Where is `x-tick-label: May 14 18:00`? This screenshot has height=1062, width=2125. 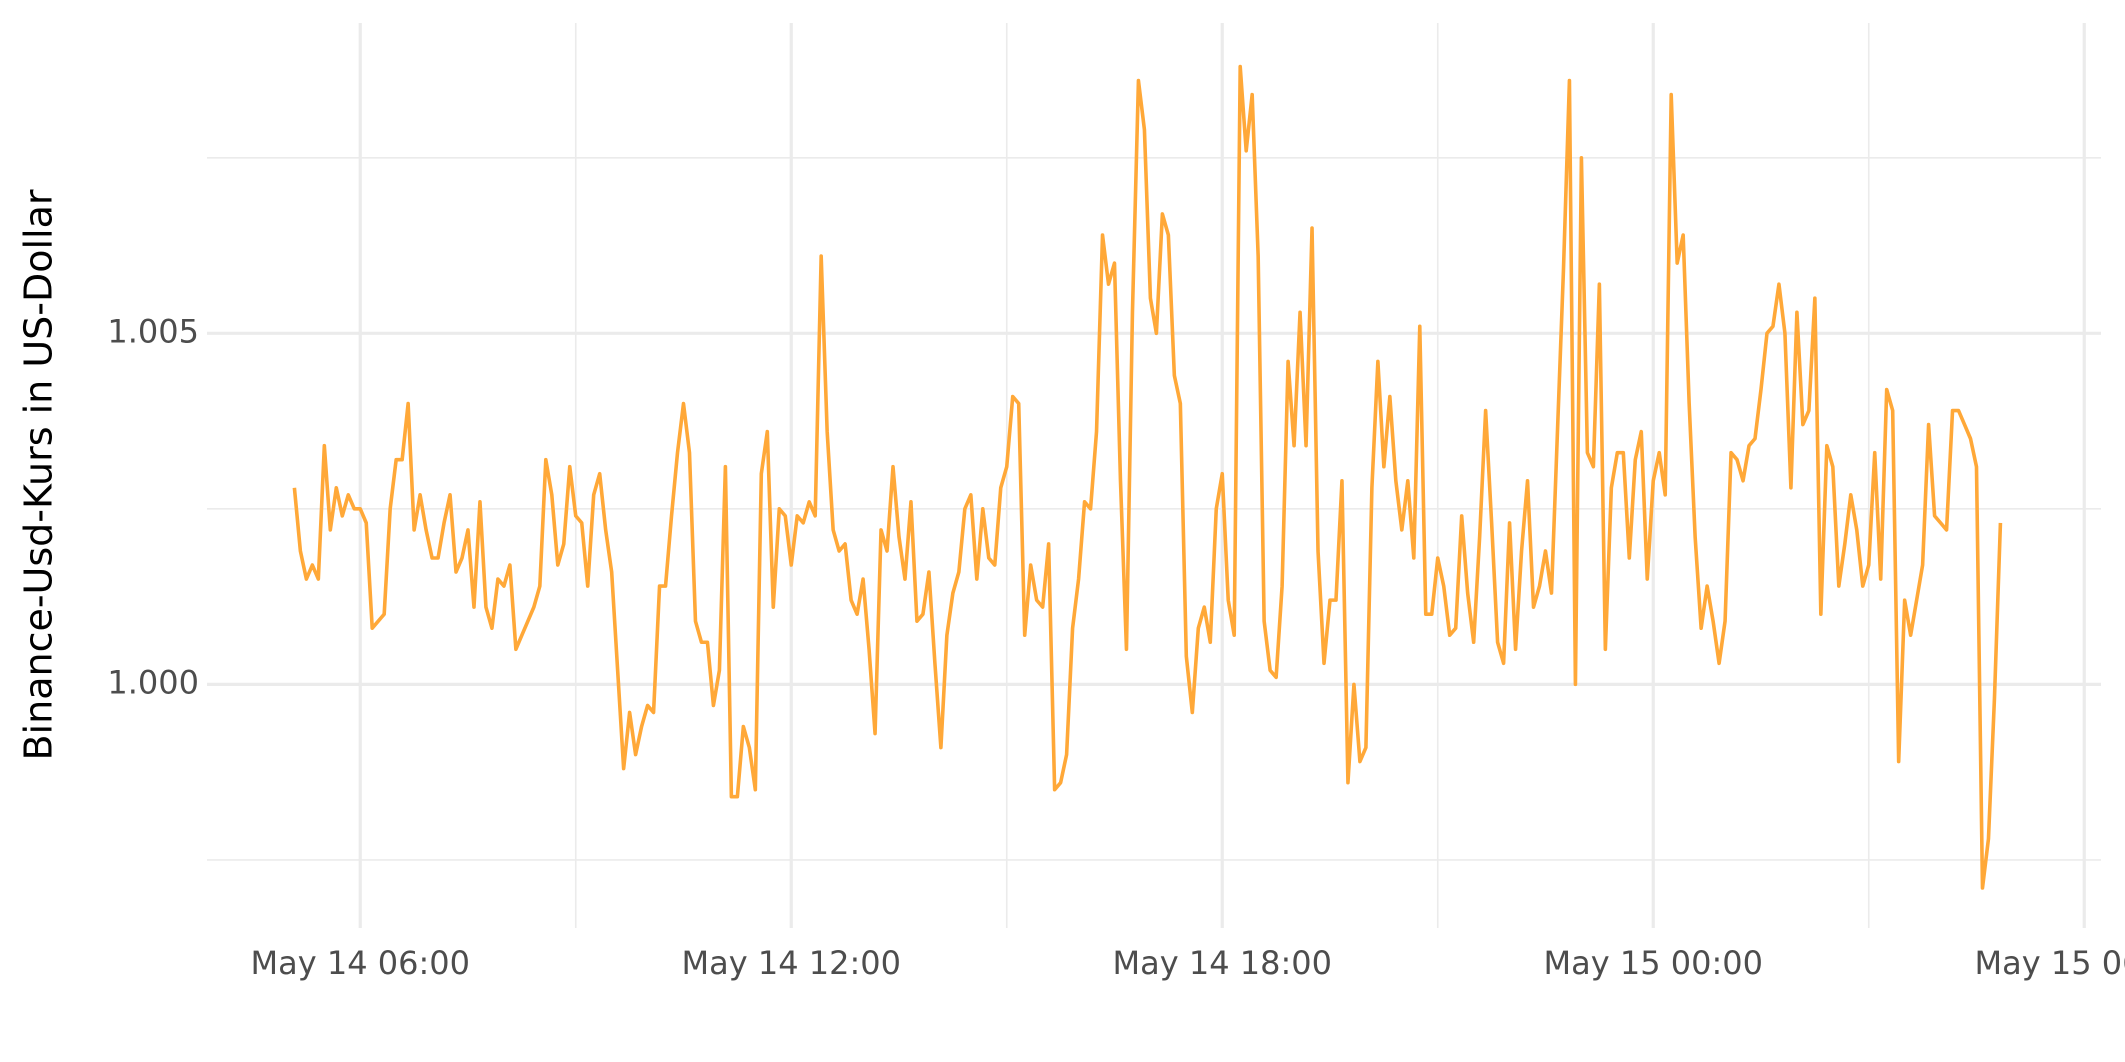
x-tick-label: May 14 18:00 is located at coordinates (1222, 963).